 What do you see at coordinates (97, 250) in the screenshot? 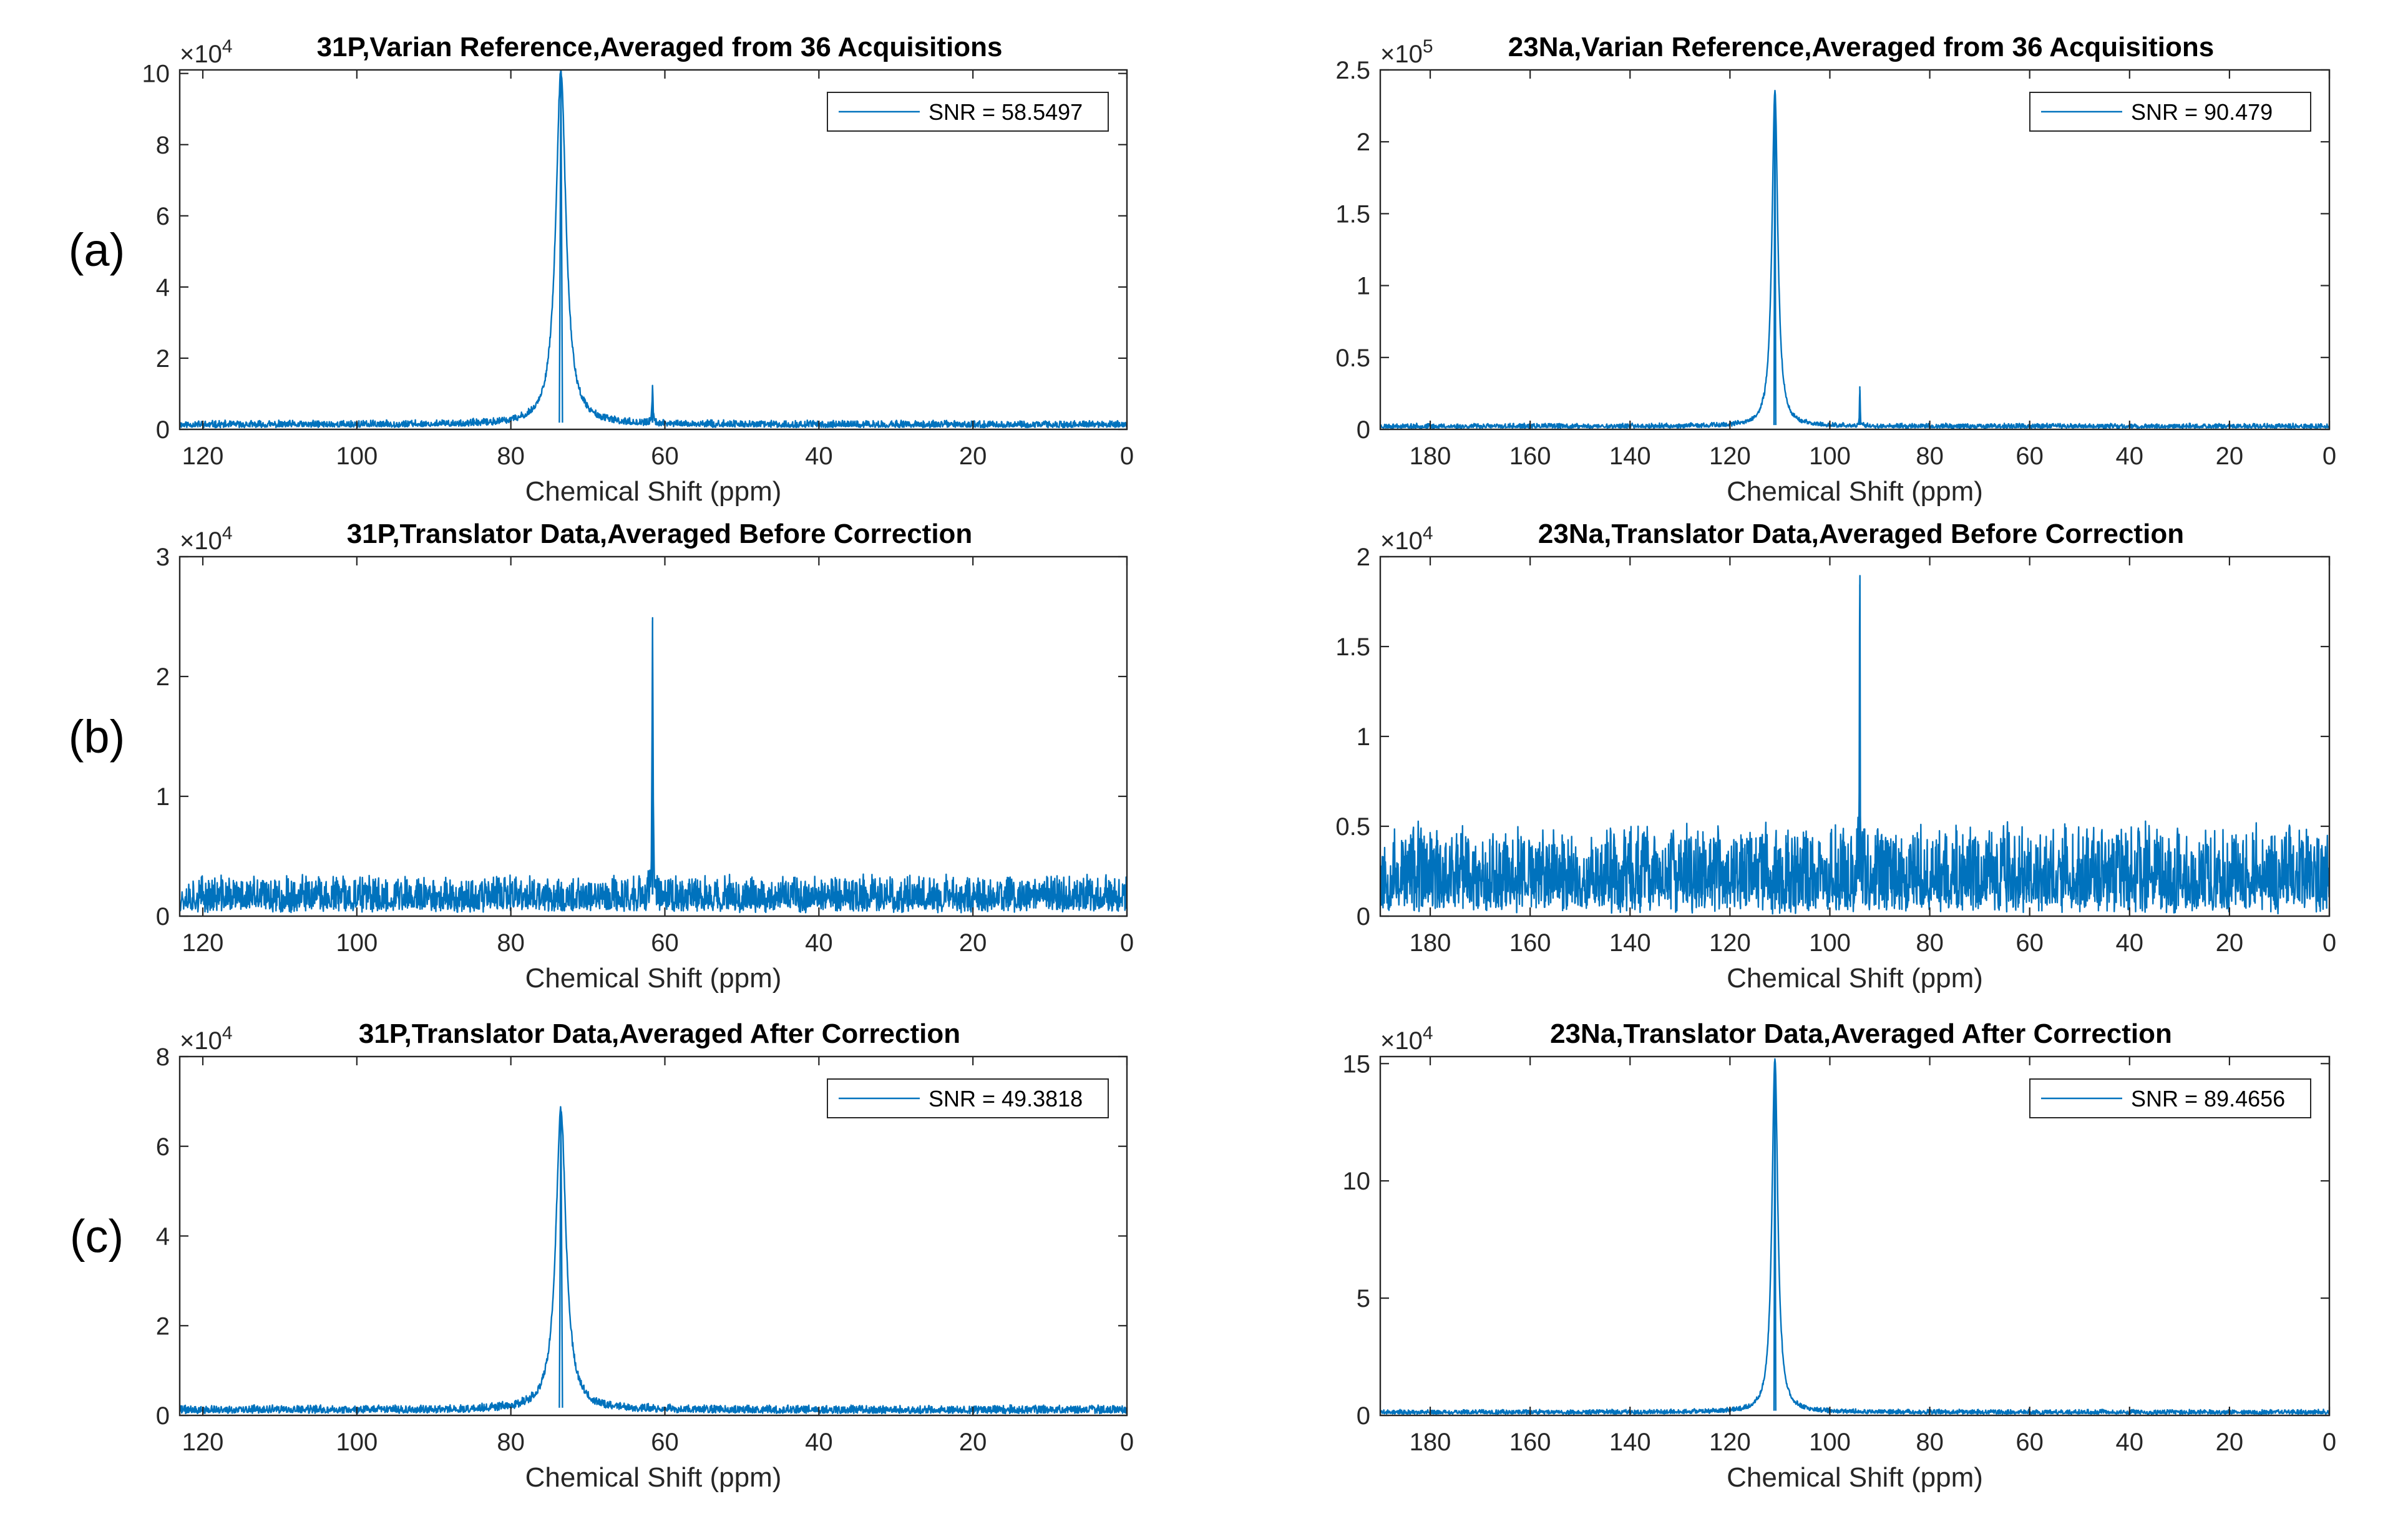
I see `row-label-1: (a)` at bounding box center [97, 250].